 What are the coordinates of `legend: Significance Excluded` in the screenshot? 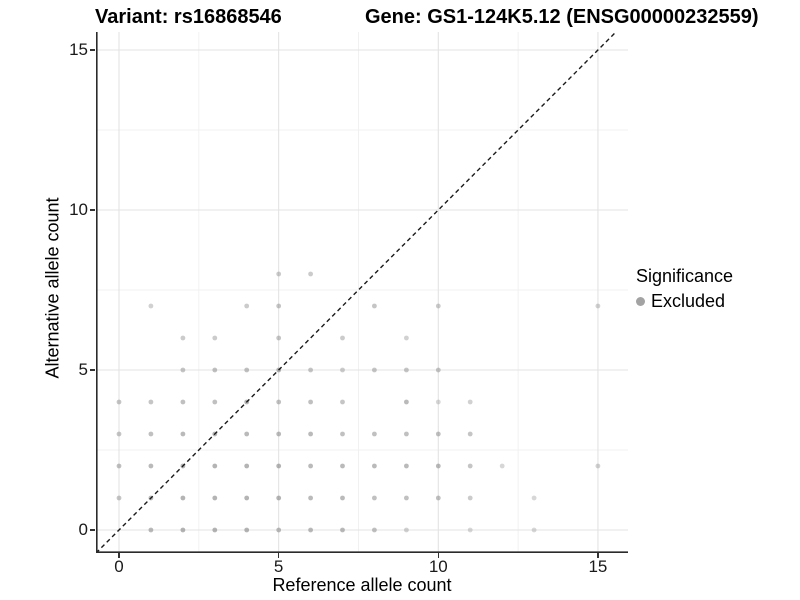 It's located at (684, 289).